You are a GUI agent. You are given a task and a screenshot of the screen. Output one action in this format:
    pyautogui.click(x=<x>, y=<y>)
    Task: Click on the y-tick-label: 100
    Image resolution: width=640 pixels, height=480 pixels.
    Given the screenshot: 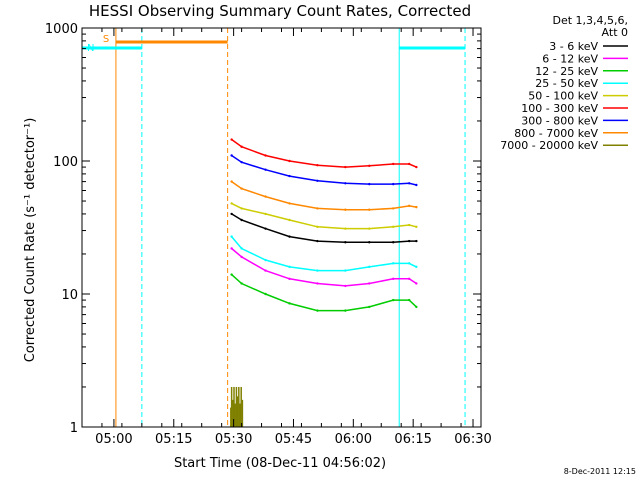 What is the action you would take?
    pyautogui.click(x=65, y=162)
    